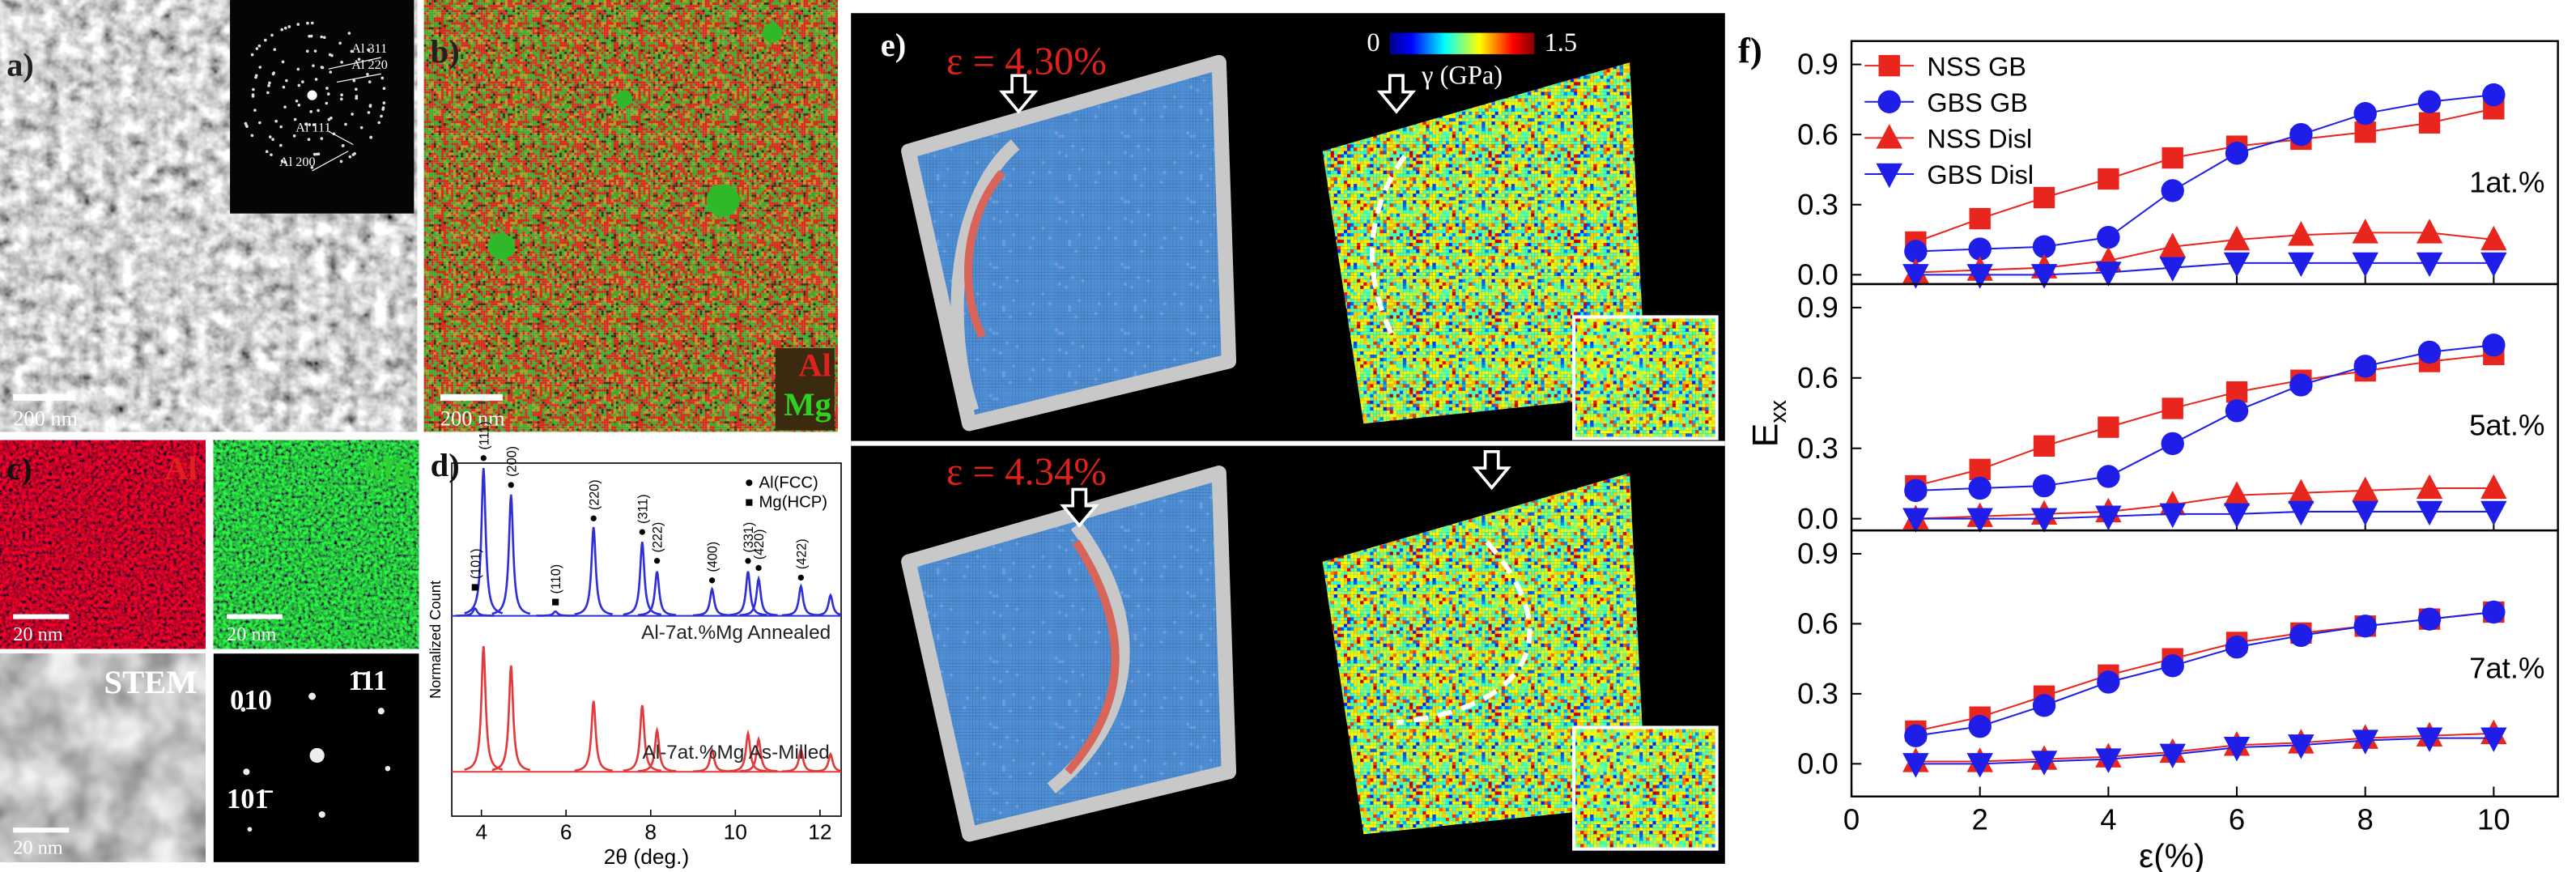 Image resolution: width=2576 pixels, height=872 pixels. Describe the element at coordinates (1981, 174) in the screenshot. I see `legend-label: GBS Disl` at that location.